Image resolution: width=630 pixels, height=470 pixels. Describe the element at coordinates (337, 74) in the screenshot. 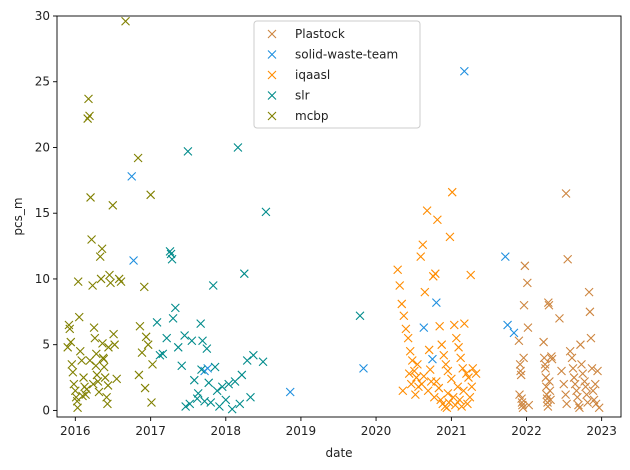

I see `legend: Plastock solid-waste-team iqaasl slr mcbp` at that location.